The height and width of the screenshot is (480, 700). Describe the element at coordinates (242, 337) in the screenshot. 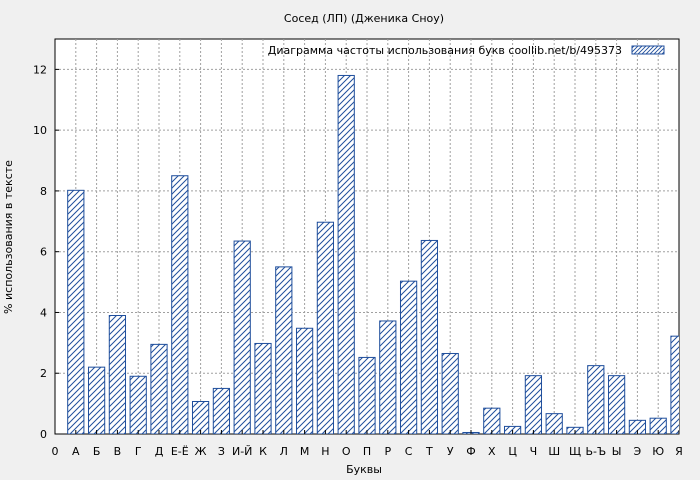

I see `bar-И-Й` at that location.